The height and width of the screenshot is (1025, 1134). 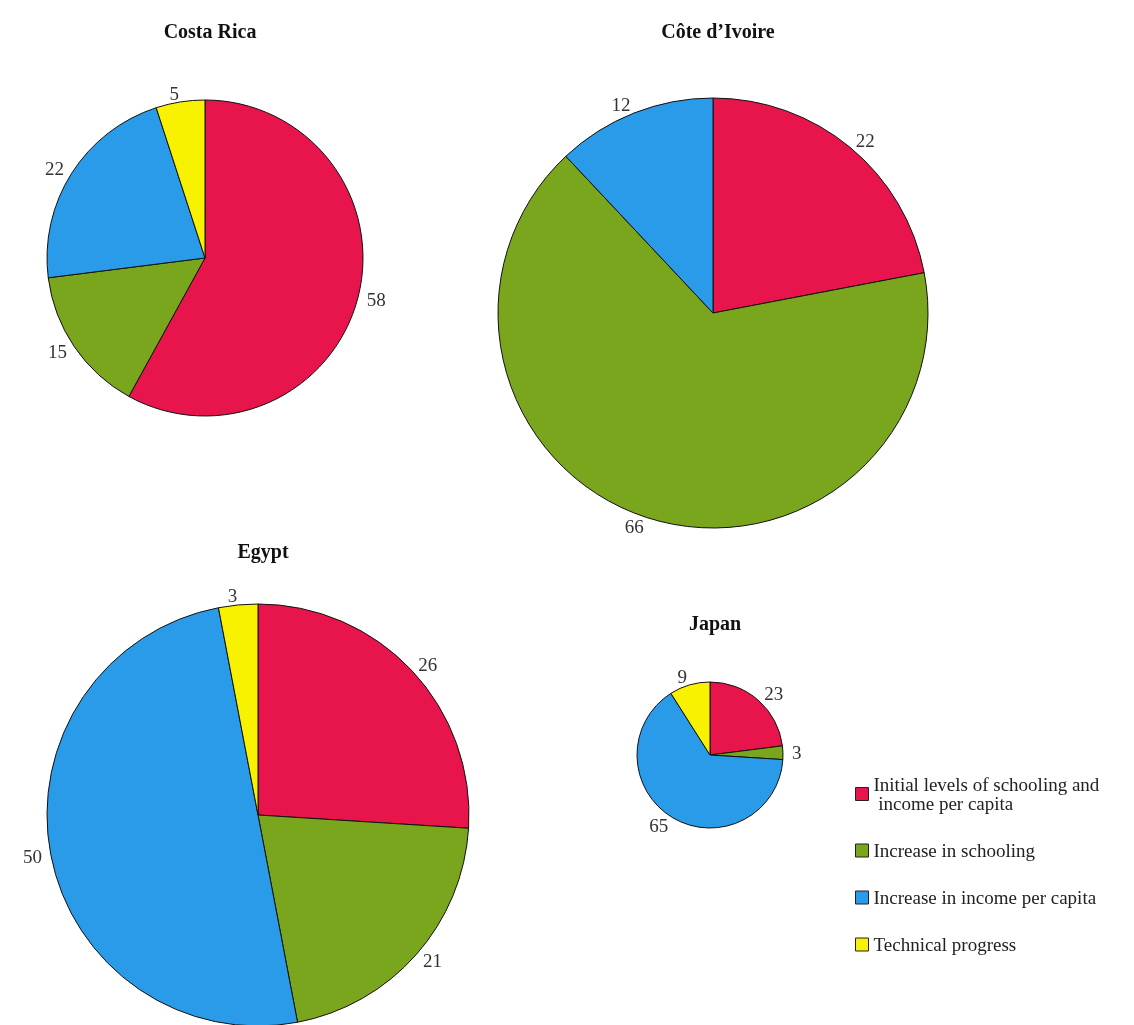 I want to click on data-label: 23, so click(x=774, y=693).